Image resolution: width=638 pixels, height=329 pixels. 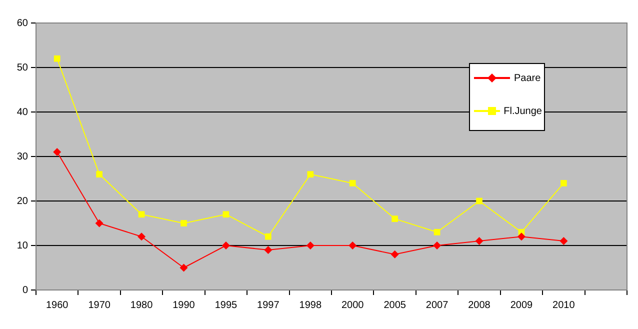 What do you see at coordinates (352, 305) in the screenshot?
I see `x-tick-label: 2000` at bounding box center [352, 305].